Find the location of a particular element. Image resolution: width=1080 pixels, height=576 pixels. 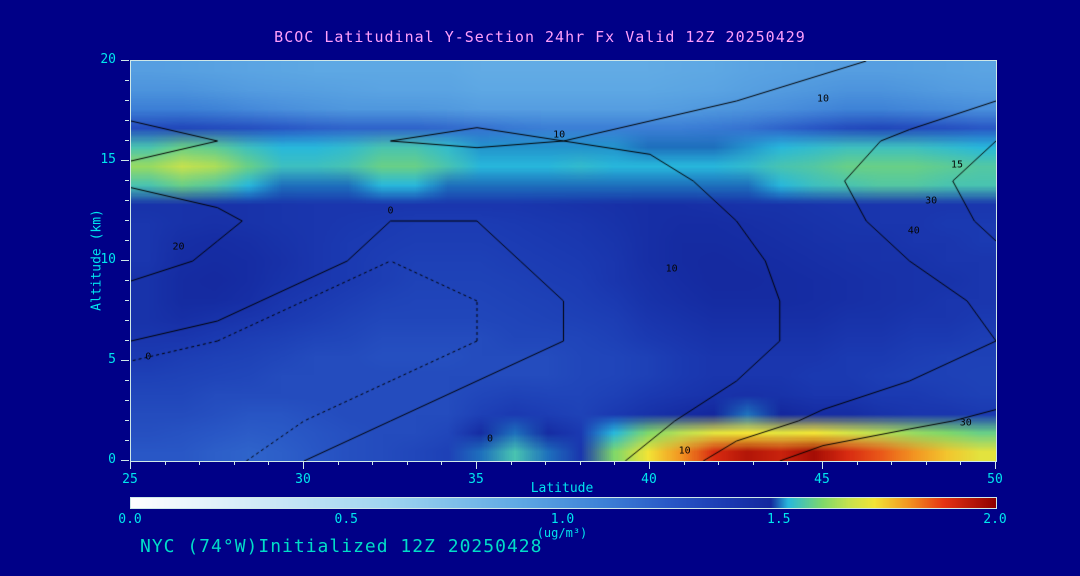

contour-value-label: 15 is located at coordinates (957, 165).